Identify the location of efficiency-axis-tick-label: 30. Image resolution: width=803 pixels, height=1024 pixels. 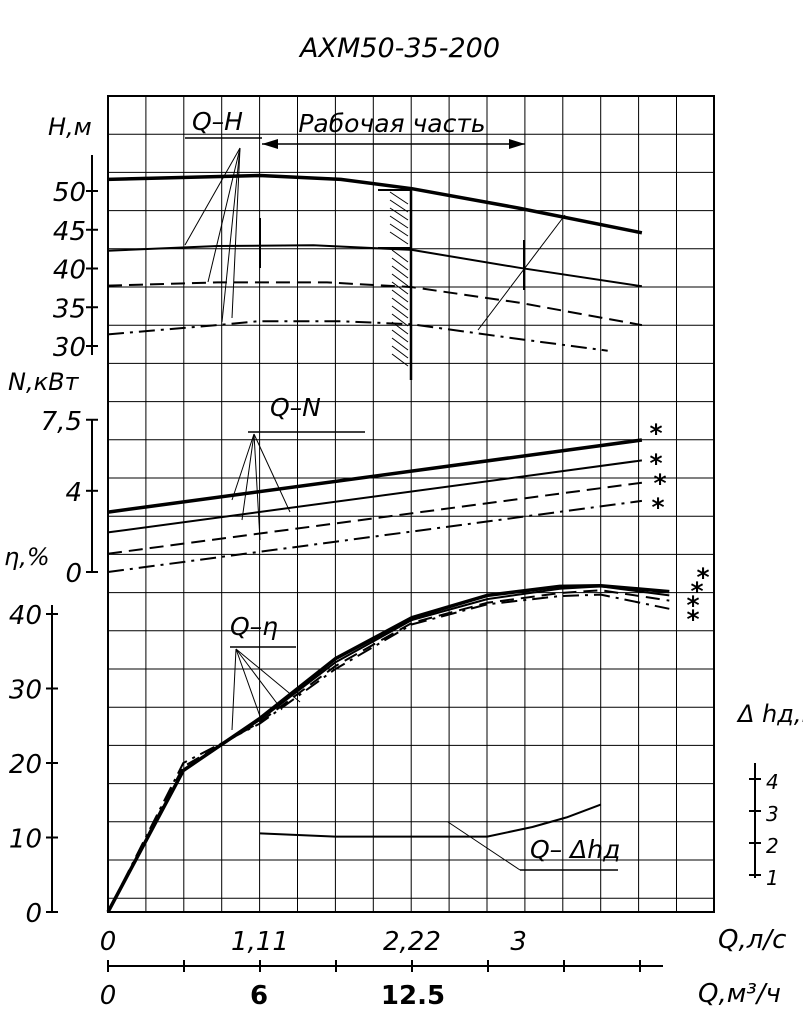
(25, 691).